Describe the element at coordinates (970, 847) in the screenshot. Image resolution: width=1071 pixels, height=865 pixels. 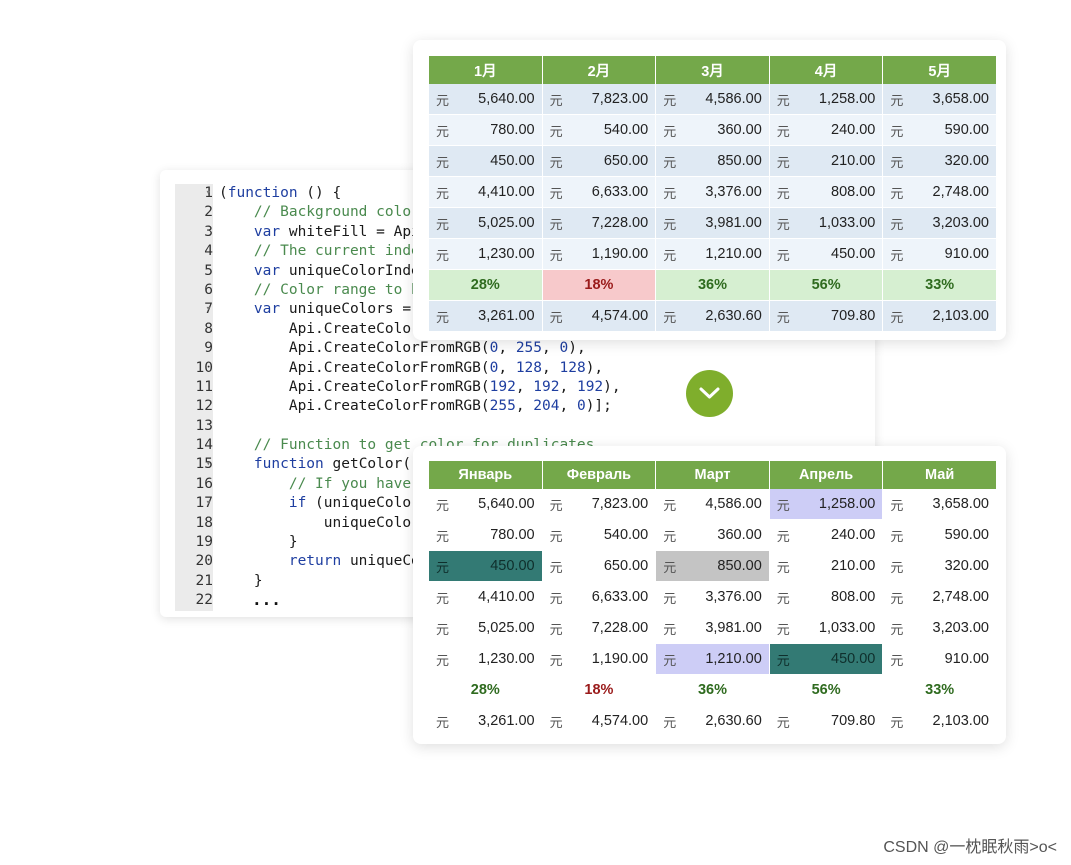
I see `watermark: CSDN @一枕眠秋雨>o<` at that location.